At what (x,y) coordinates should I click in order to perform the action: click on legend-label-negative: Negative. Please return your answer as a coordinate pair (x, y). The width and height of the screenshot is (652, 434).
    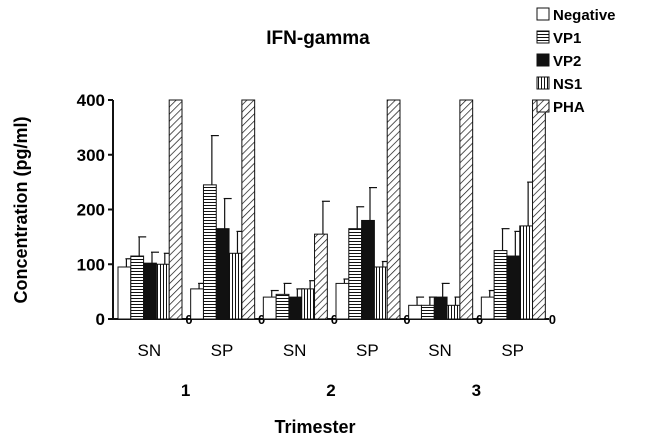
    Looking at the image, I should click on (584, 15).